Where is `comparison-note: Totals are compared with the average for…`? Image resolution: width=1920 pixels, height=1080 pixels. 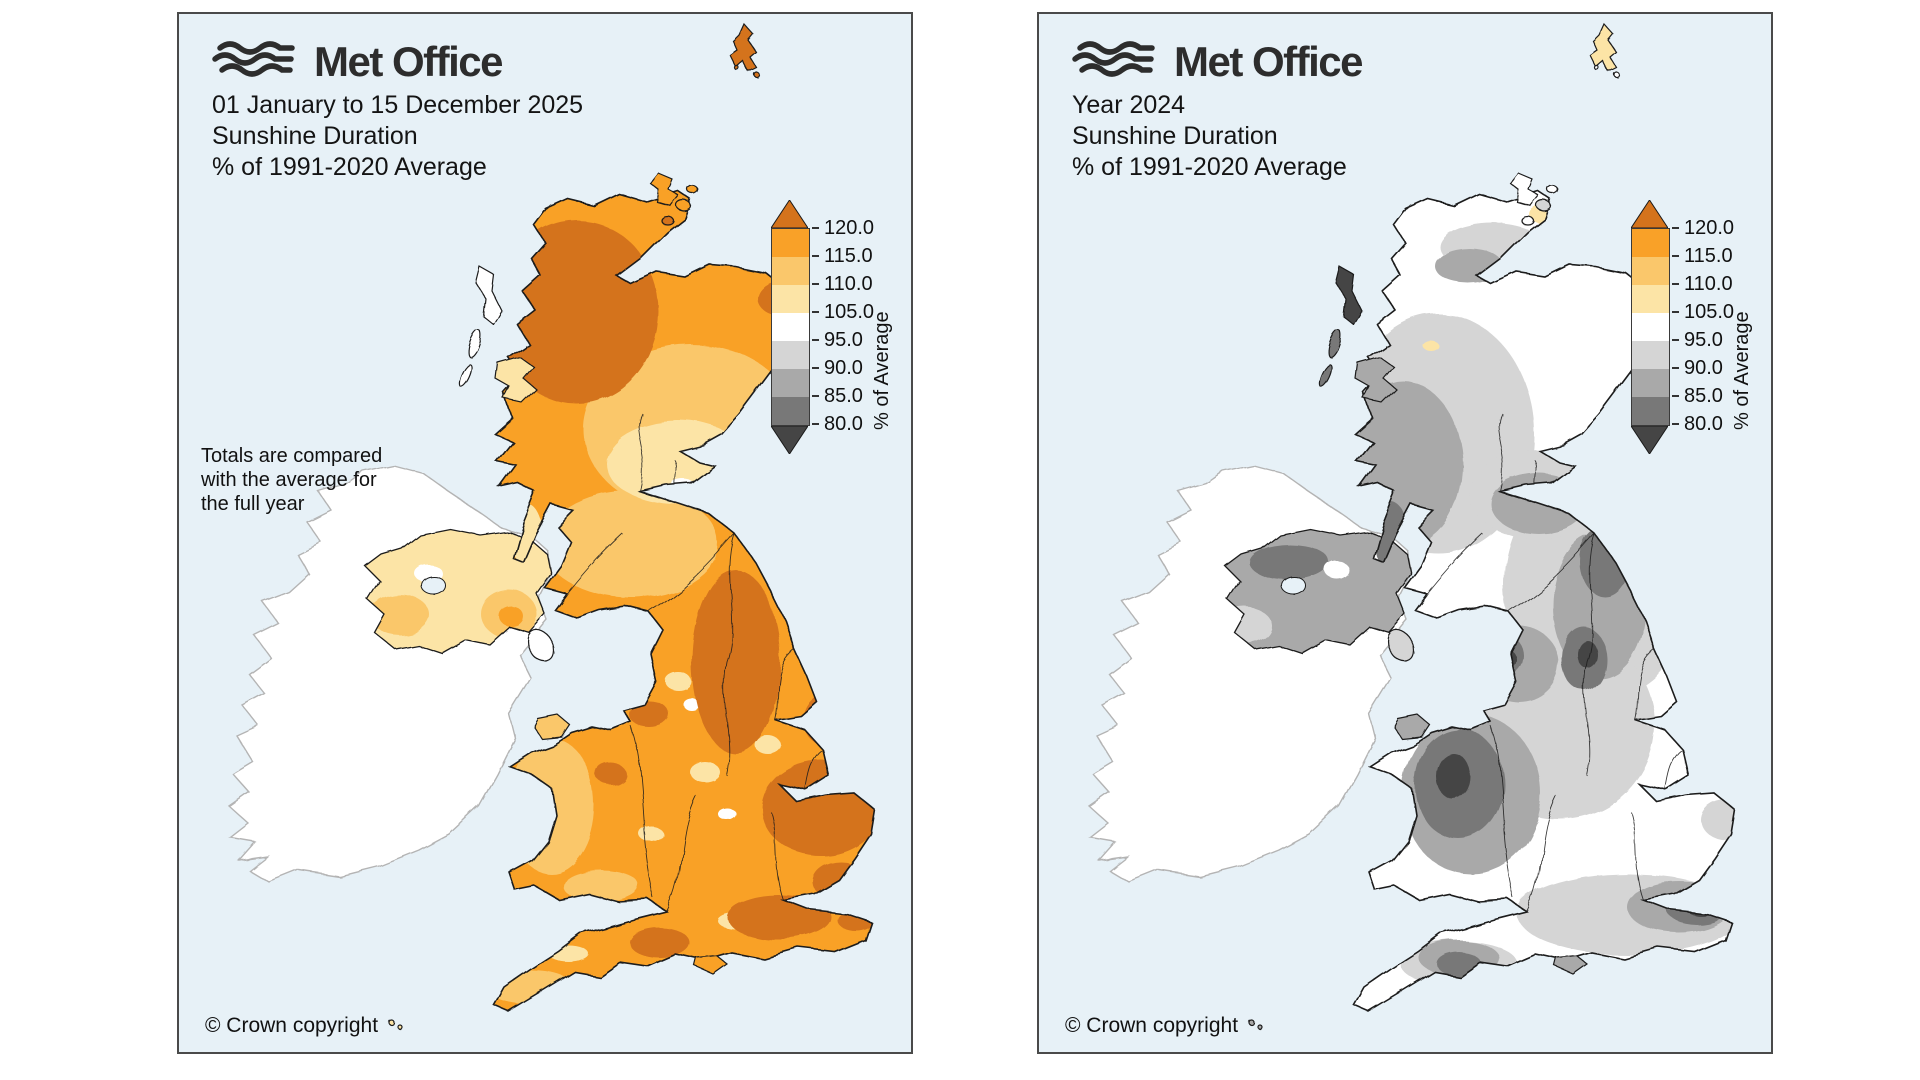 comparison-note: Totals are compared with the average for… is located at coordinates (292, 480).